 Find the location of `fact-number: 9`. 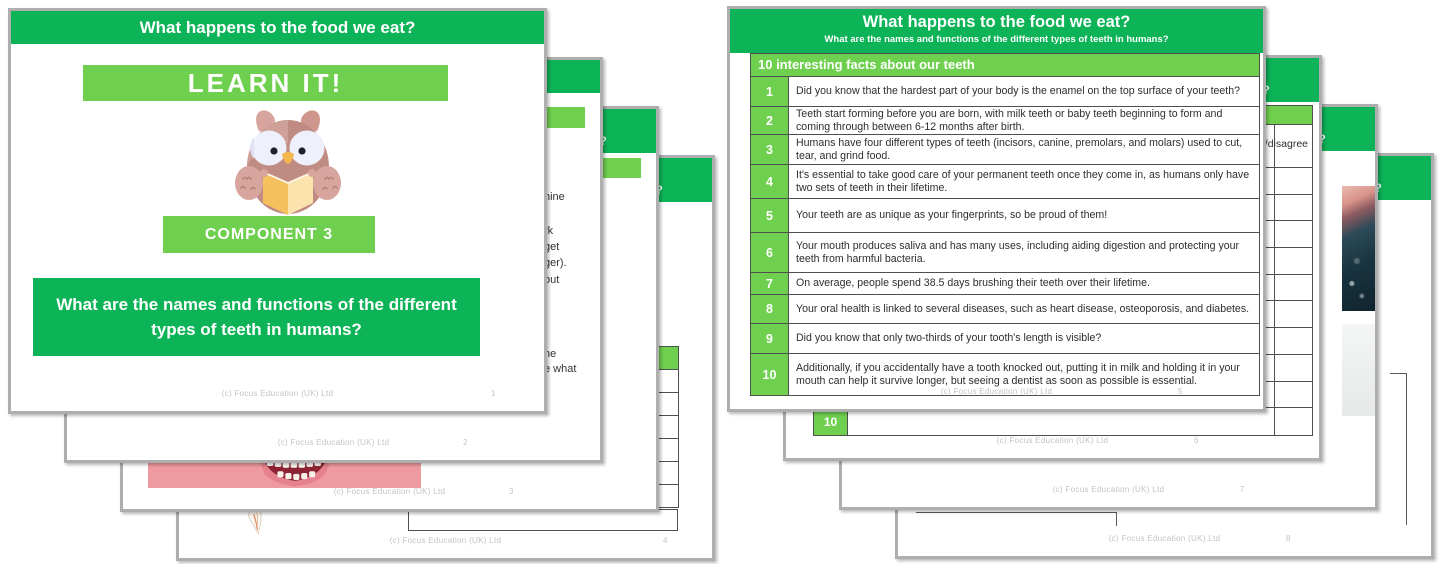

fact-number: 9 is located at coordinates (770, 338).